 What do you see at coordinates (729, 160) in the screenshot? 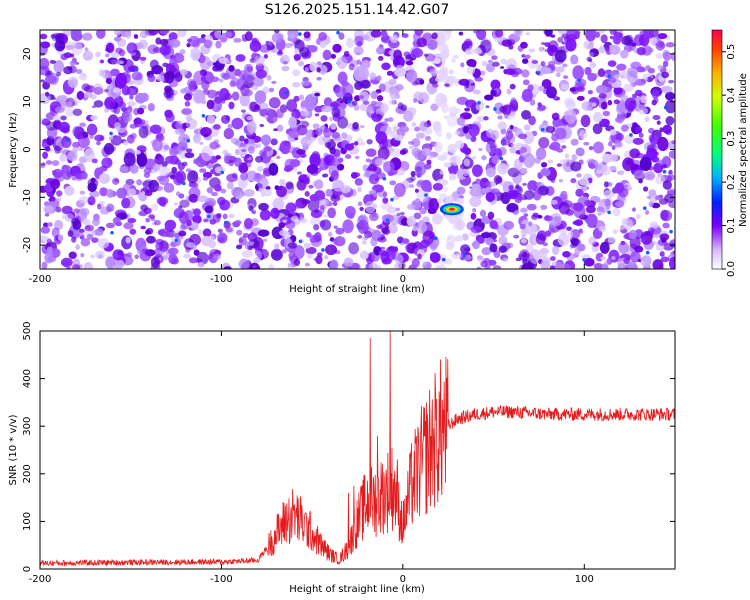
I see `colorbar-ticks: 0.0 0.1 0.2 0.3 0.4 0.5` at bounding box center [729, 160].